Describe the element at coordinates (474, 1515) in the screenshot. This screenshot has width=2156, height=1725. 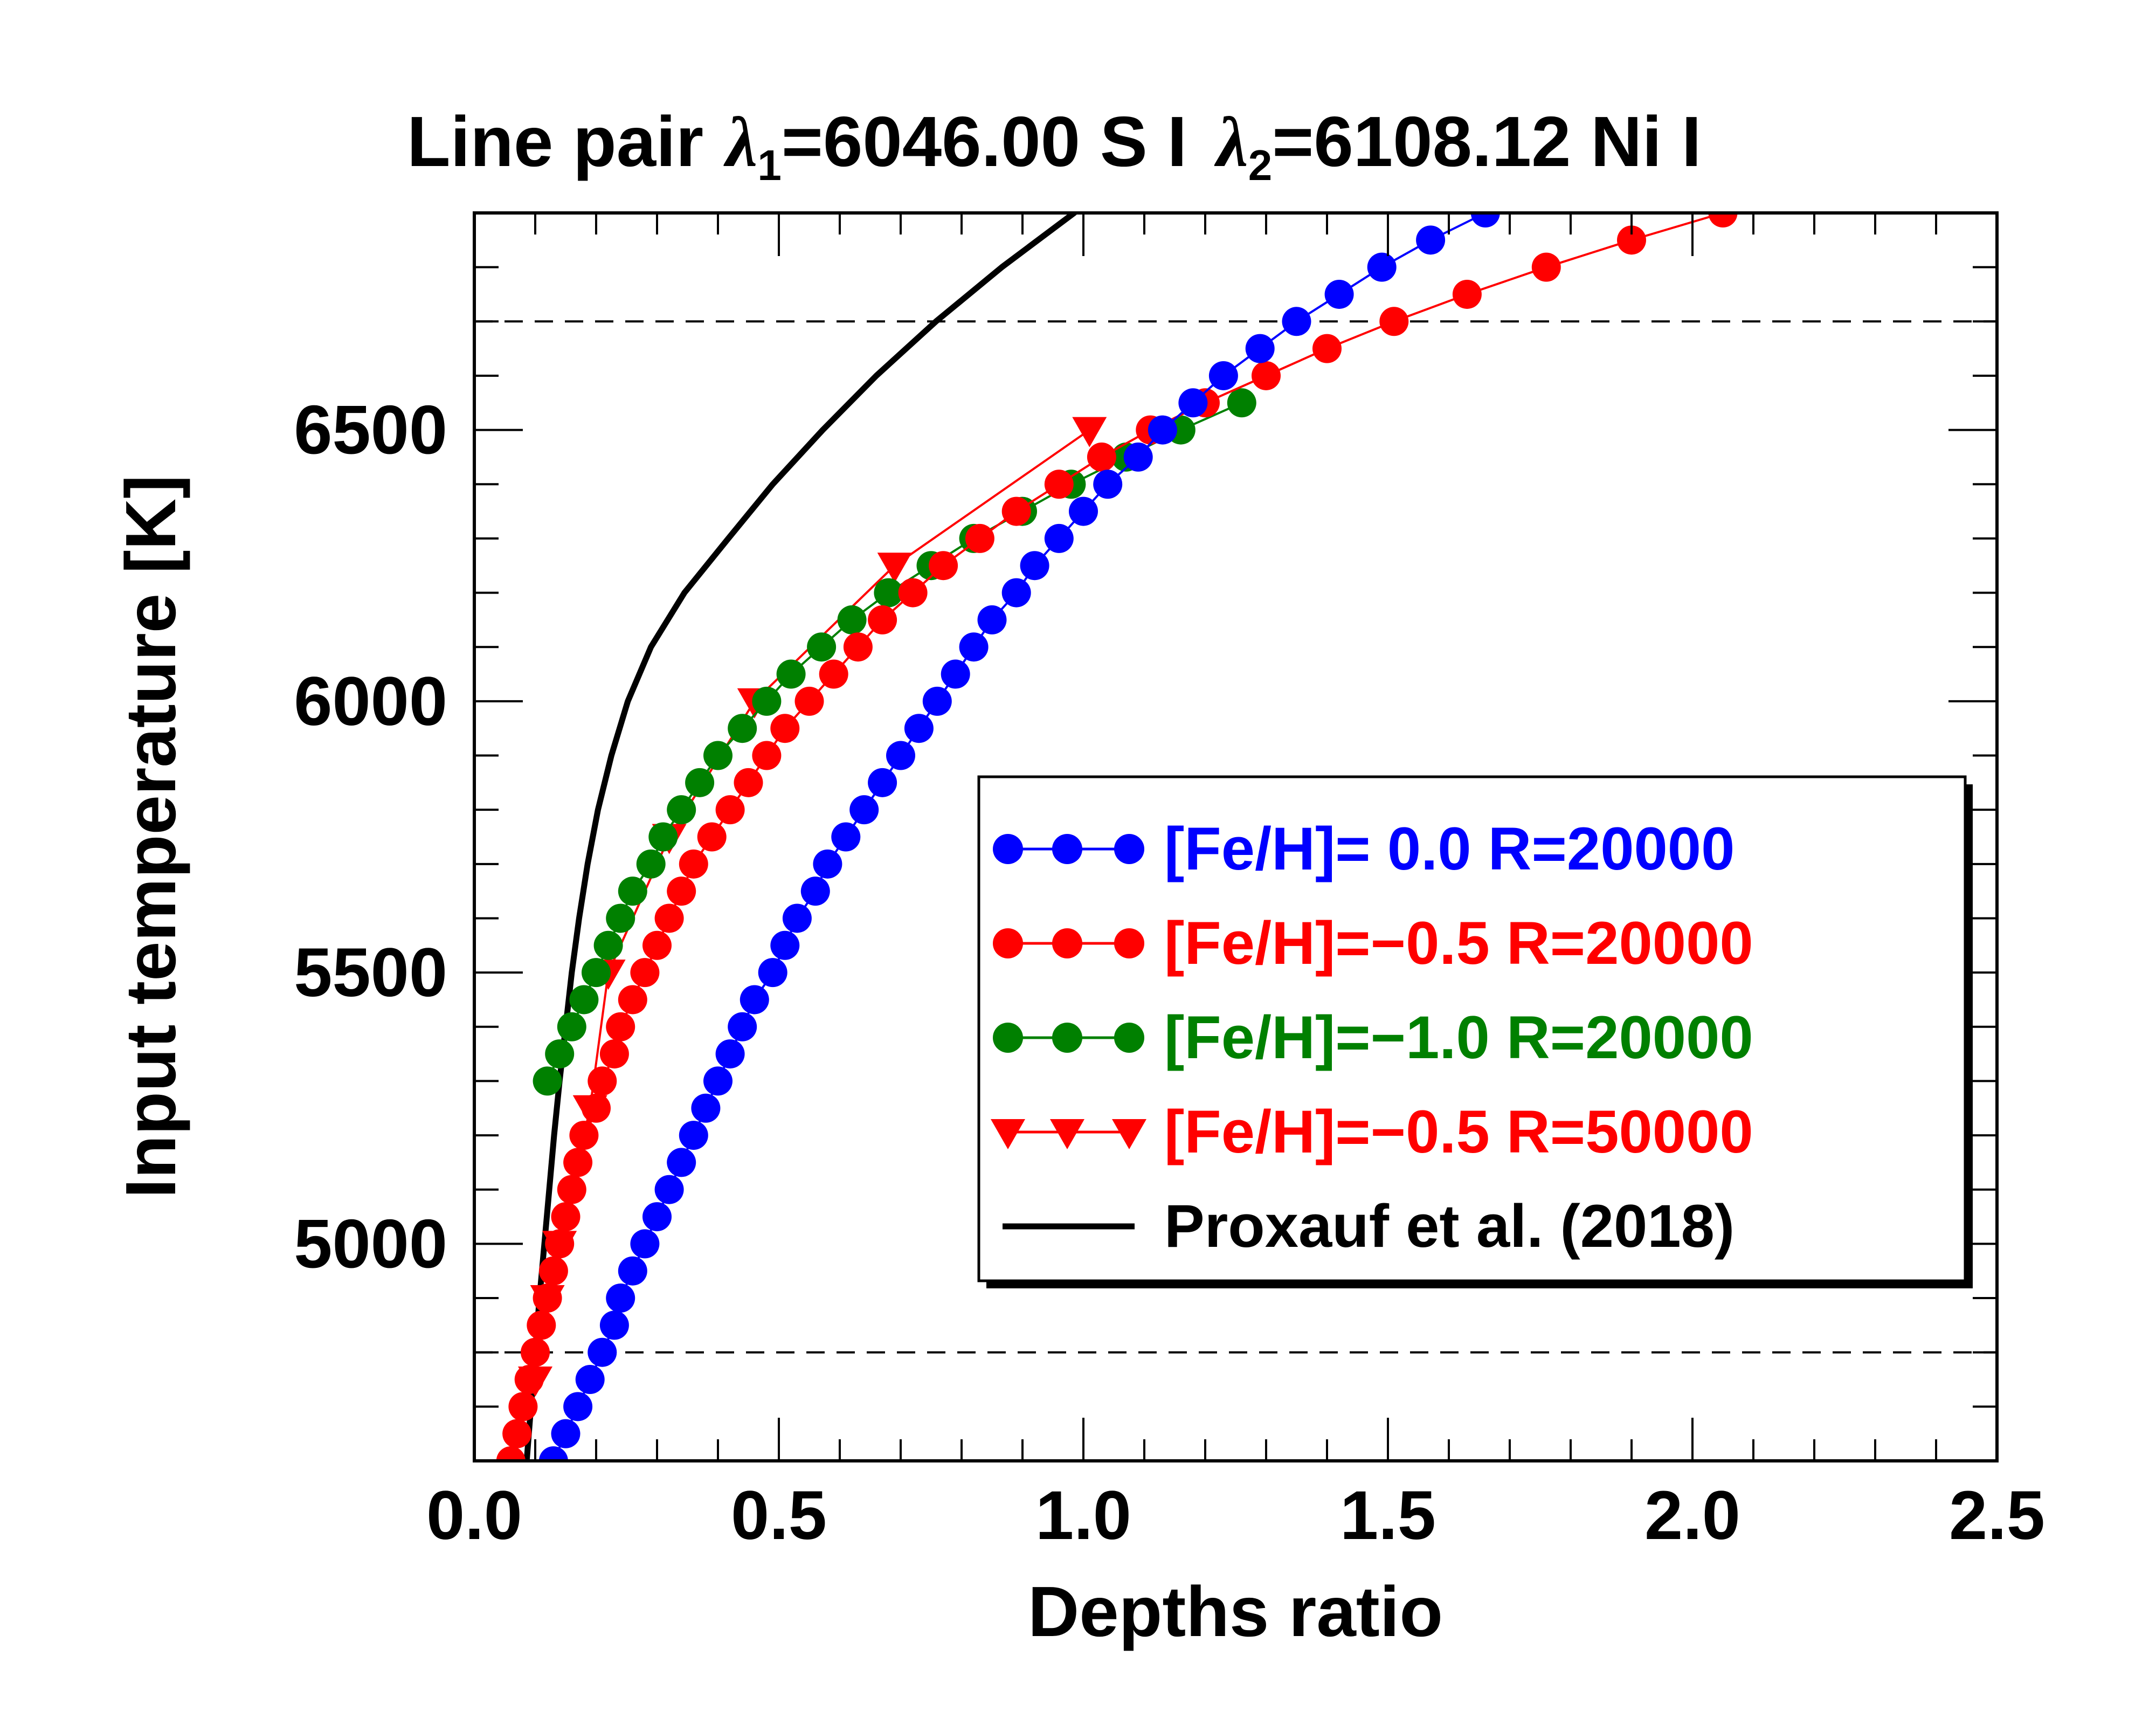
I see `x-tick-label: 0.0` at that location.